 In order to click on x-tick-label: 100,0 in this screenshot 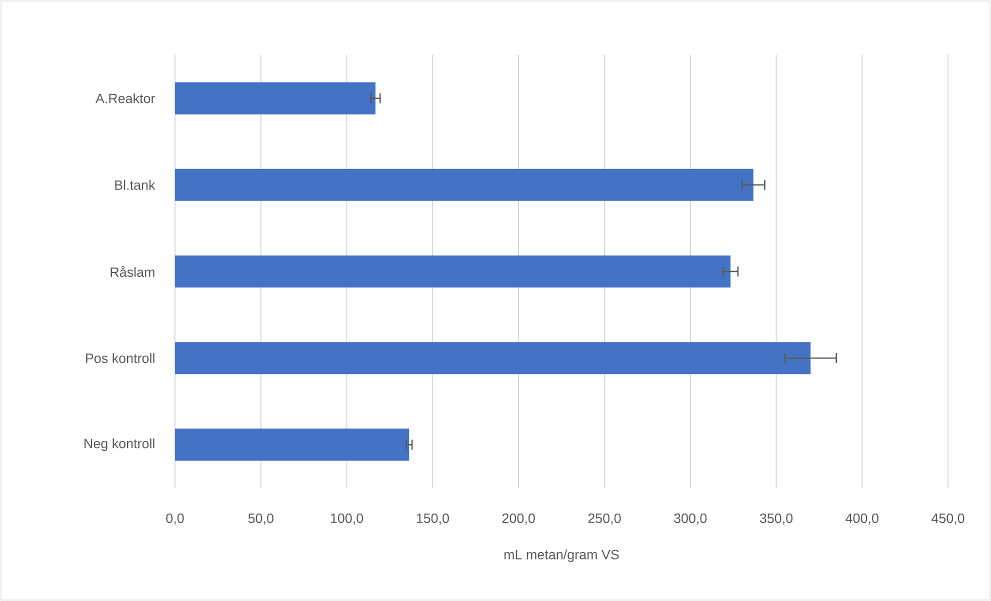, I will do `click(347, 519)`.